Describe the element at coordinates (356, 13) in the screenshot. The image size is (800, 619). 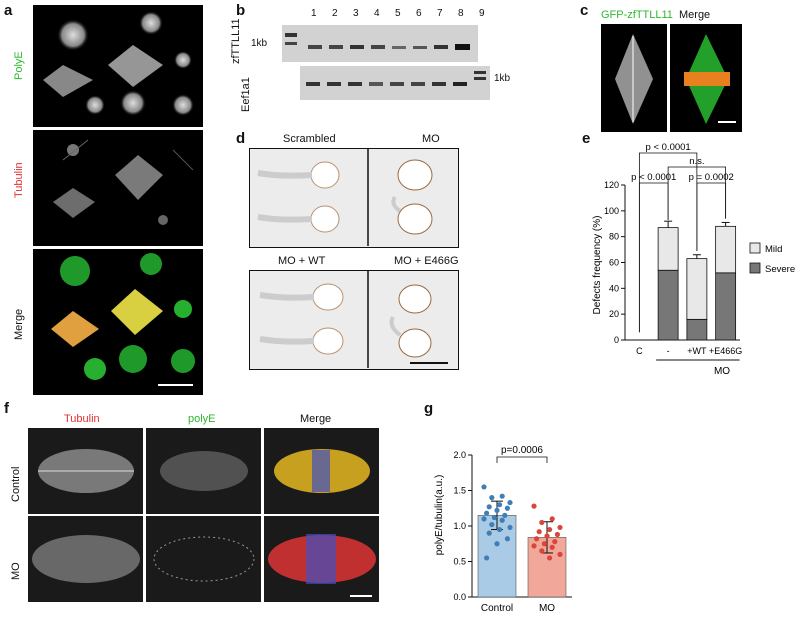
I see `lane-number: 3` at that location.